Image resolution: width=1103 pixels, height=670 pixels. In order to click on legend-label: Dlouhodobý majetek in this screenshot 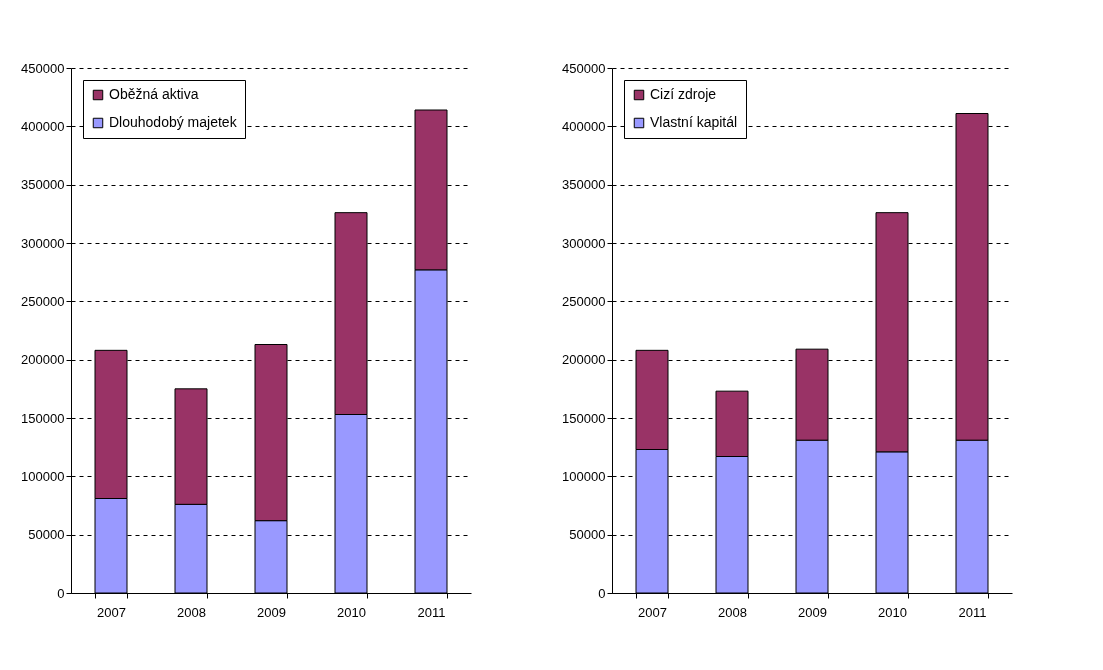, I will do `click(173, 122)`.